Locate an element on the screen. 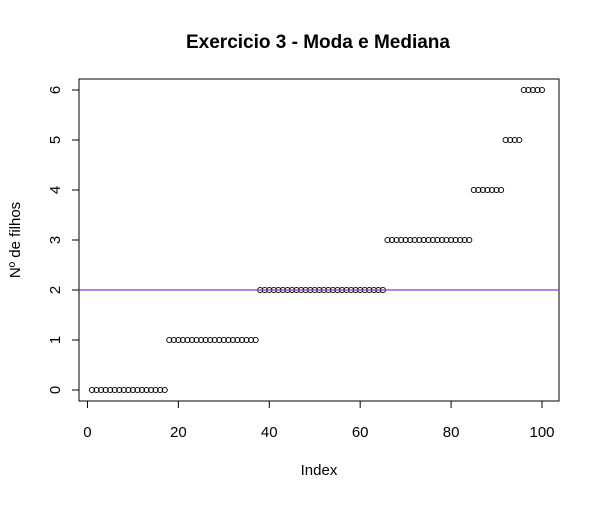 The height and width of the screenshot is (505, 600). x-tick-label: 100 is located at coordinates (541, 432).